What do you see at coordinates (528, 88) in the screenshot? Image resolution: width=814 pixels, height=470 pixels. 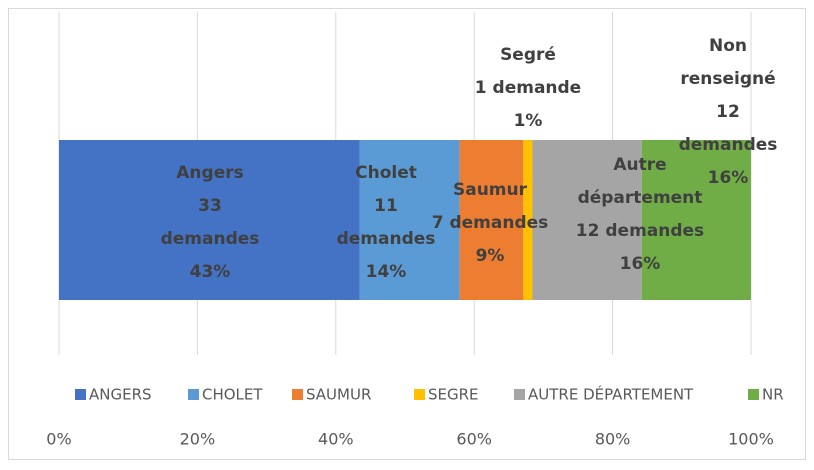 I see `data-label: 1 demande` at bounding box center [528, 88].